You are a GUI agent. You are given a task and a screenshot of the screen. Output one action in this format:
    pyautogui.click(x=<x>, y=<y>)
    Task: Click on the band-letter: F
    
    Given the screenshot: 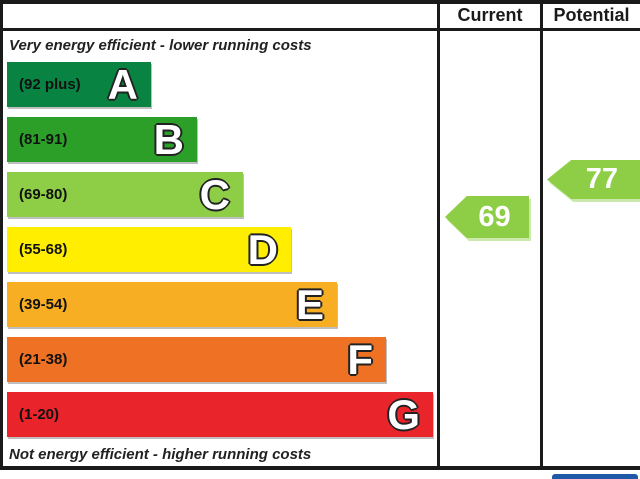 What is the action you would take?
    pyautogui.click(x=360, y=359)
    